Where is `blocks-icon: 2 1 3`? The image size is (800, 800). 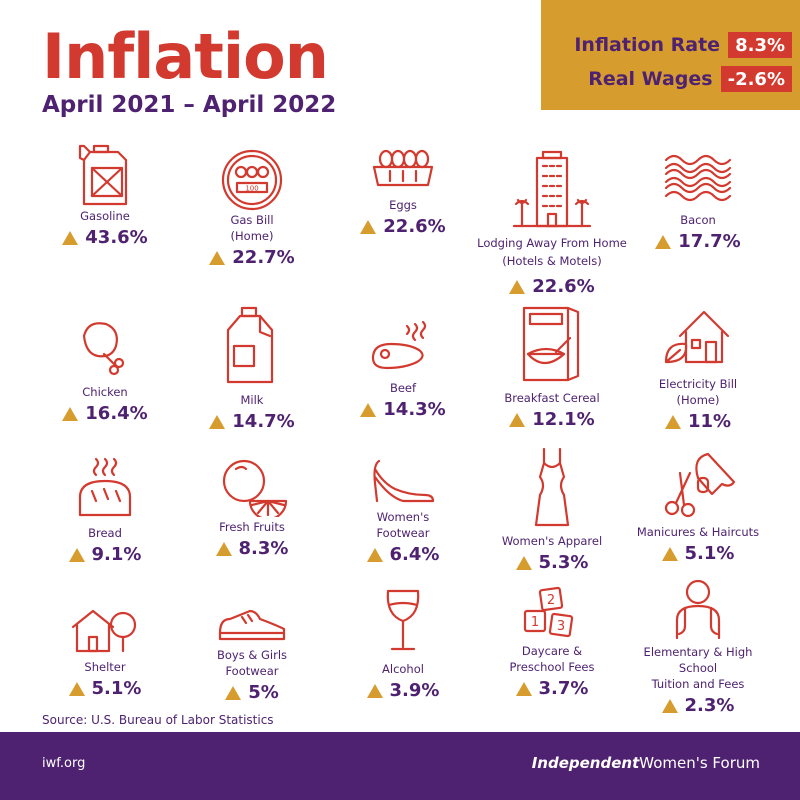 blocks-icon: 2 1 3 is located at coordinates (548, 612).